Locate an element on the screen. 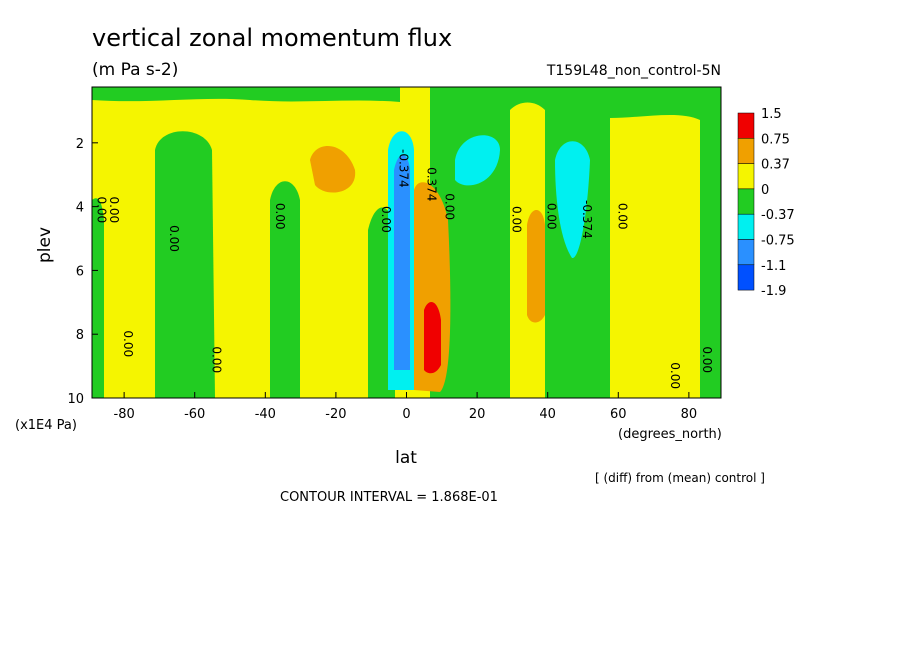 Image resolution: width=904 pixels, height=654 pixels. chart-title: vertical zonal momentum flux is located at coordinates (272, 38).